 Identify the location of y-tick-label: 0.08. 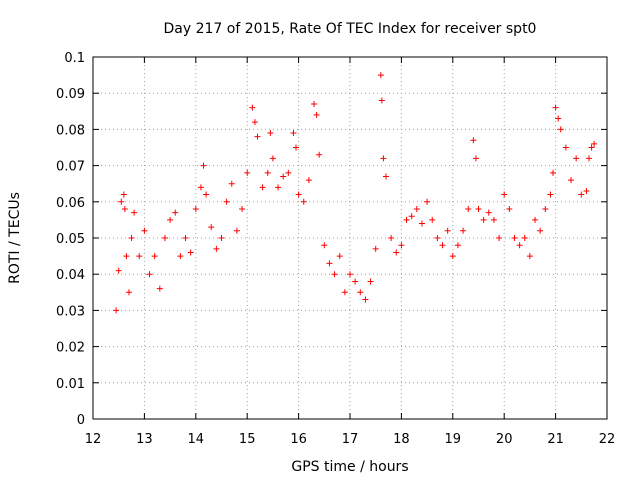
(70, 130).